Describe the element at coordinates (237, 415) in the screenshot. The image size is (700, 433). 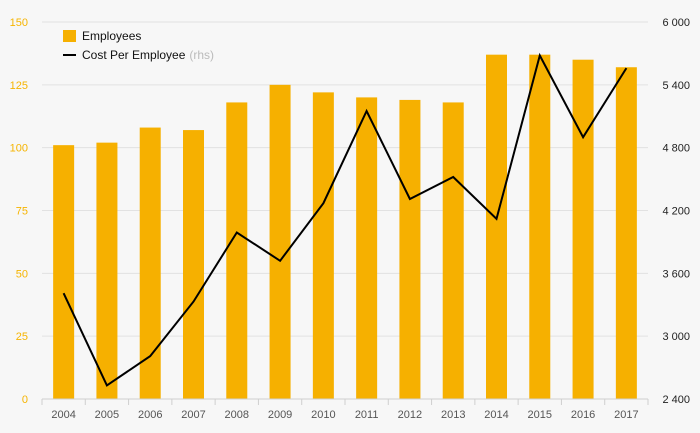
I see `x-tick-label-2008: 2008` at that location.